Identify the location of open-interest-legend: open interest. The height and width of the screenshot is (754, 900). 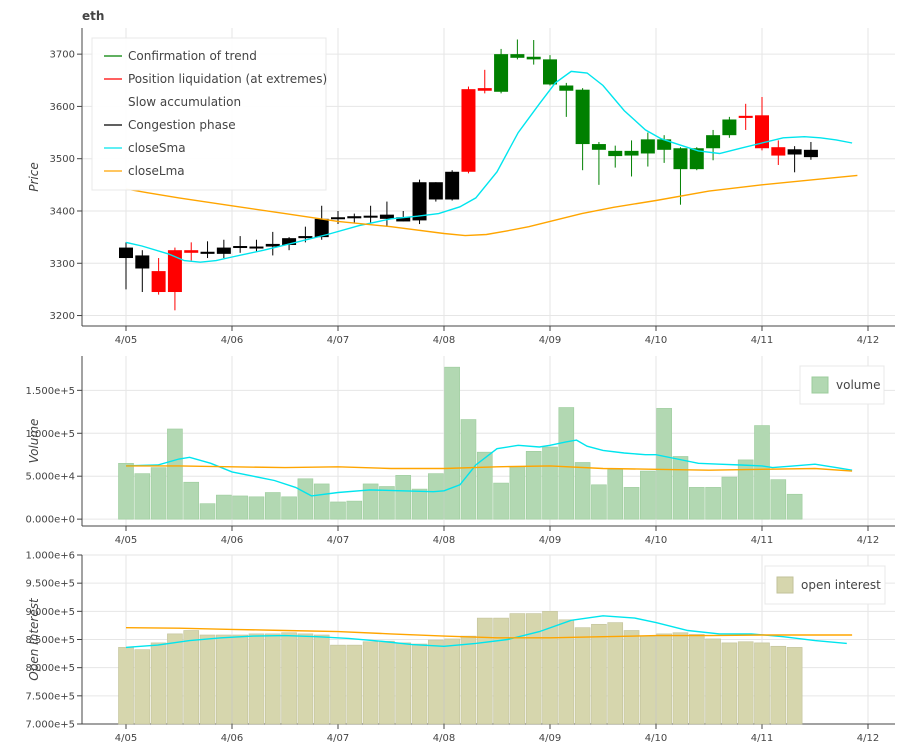
(825, 585).